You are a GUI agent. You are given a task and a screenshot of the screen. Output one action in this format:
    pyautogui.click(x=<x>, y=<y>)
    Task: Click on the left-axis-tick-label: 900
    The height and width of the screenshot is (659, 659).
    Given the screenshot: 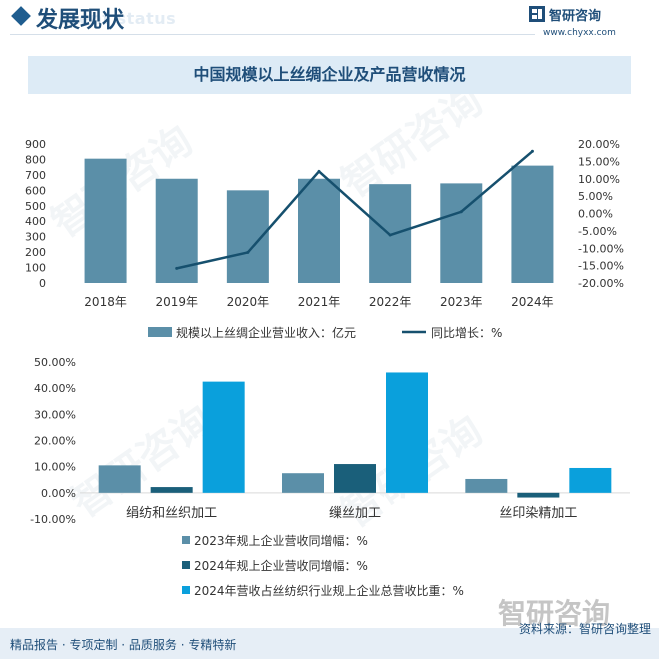 What is the action you would take?
    pyautogui.click(x=35, y=144)
    